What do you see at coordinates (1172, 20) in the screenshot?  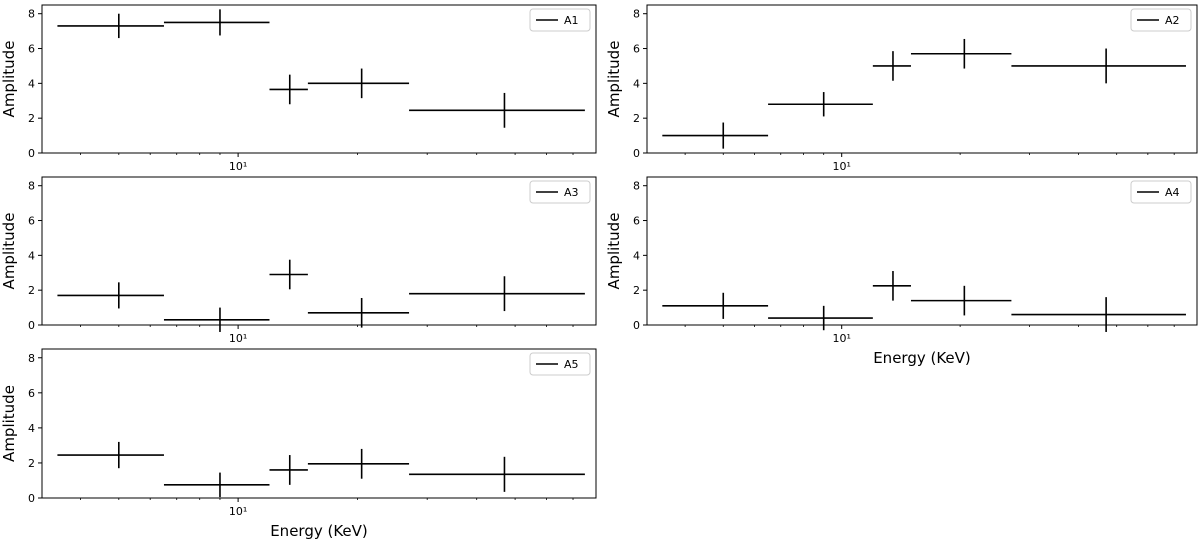 I see `legend-label: A2` at bounding box center [1172, 20].